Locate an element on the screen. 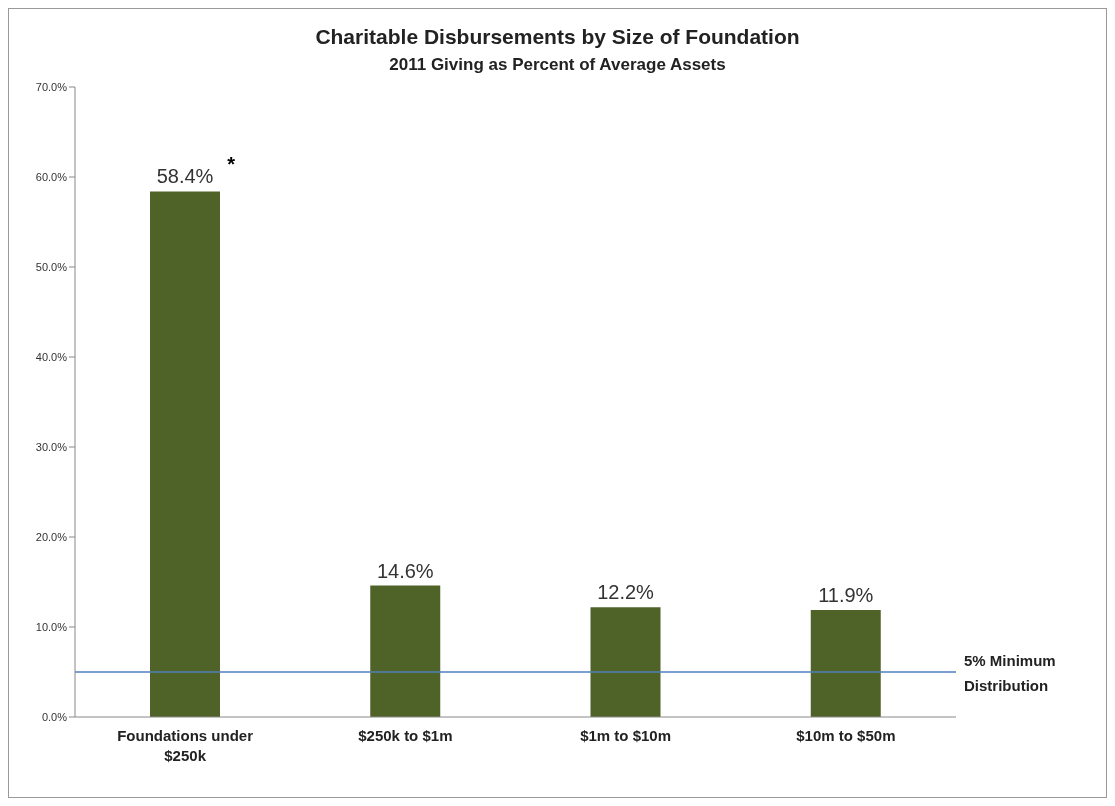  data-label: 14.6% is located at coordinates (405, 570).